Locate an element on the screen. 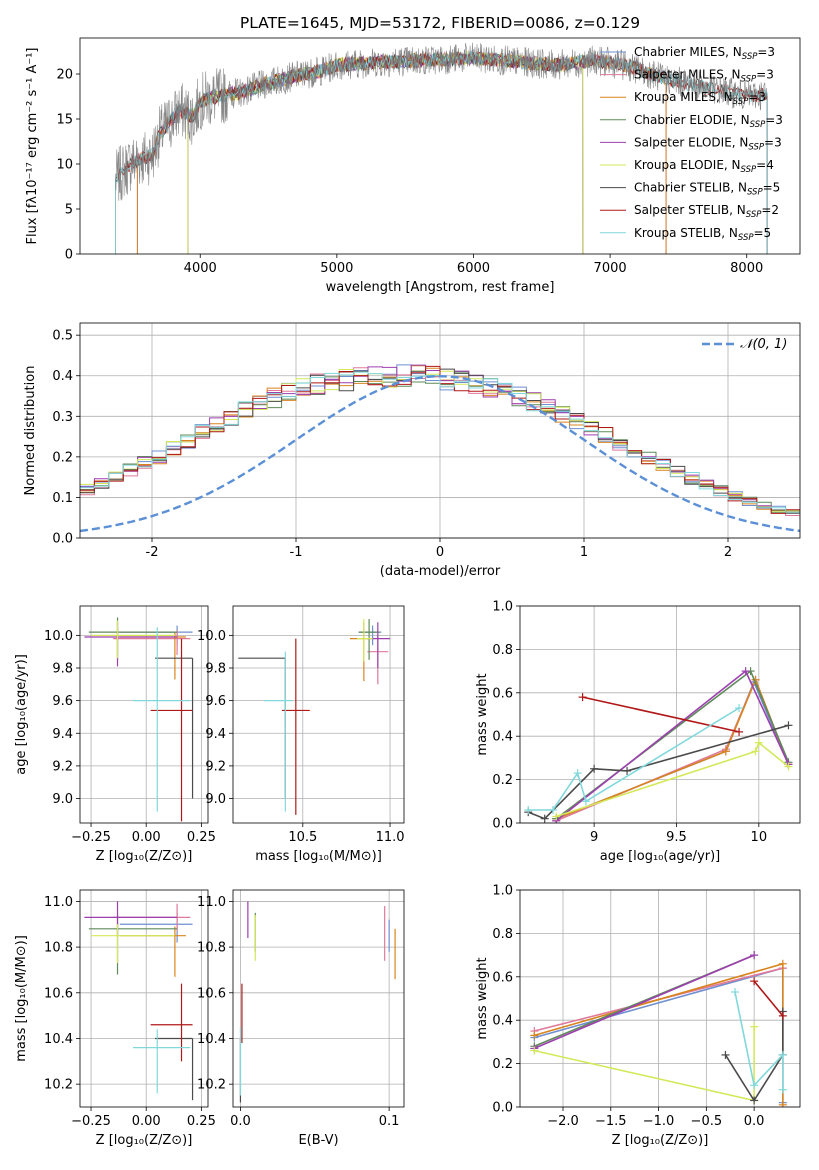 Image resolution: width=819 pixels, height=1170 pixels. legend-text: Salpeter MILES, N is located at coordinates (687, 75).